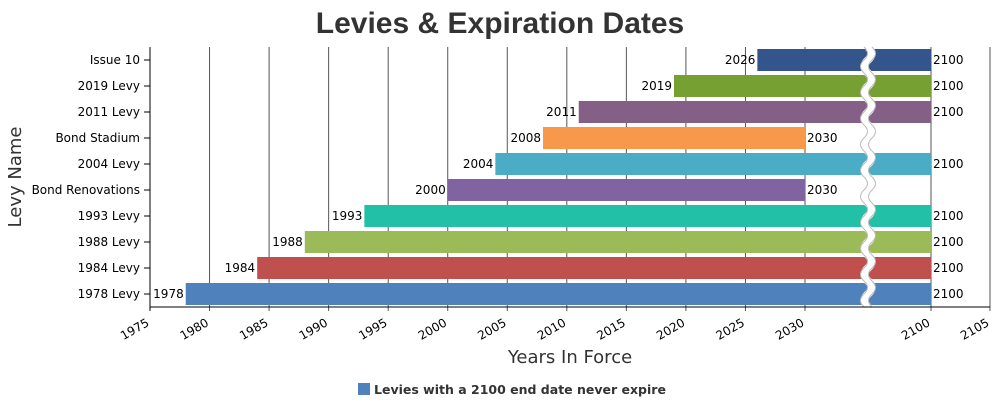 This screenshot has width=1000, height=405. What do you see at coordinates (674, 138) in the screenshot?
I see `bar-bond-stadium` at bounding box center [674, 138].